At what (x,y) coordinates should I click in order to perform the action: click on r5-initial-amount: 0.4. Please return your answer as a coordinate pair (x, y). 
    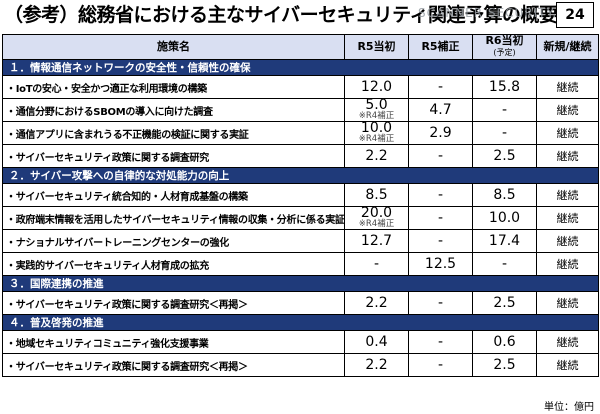
    Looking at the image, I should click on (376, 341).